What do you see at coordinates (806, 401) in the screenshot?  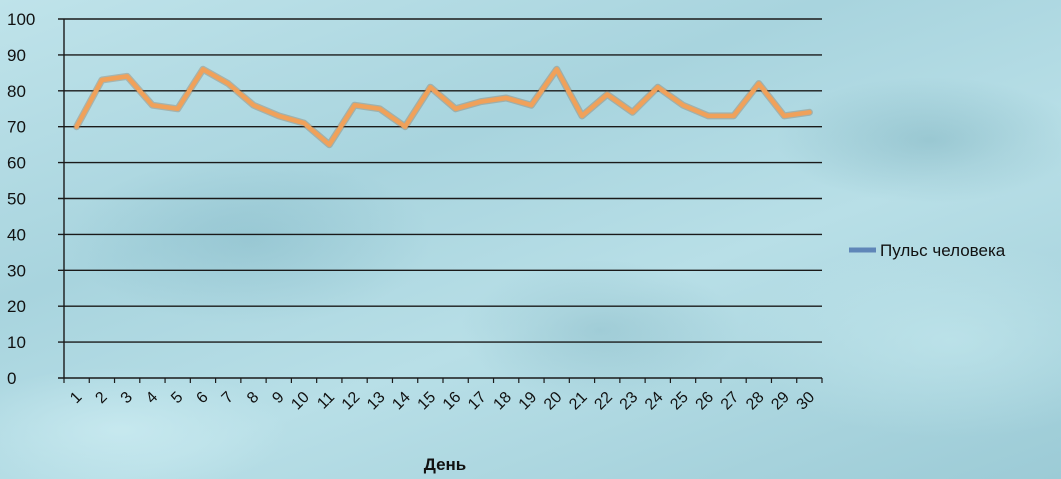 I see `x-tick-label: 30` at bounding box center [806, 401].